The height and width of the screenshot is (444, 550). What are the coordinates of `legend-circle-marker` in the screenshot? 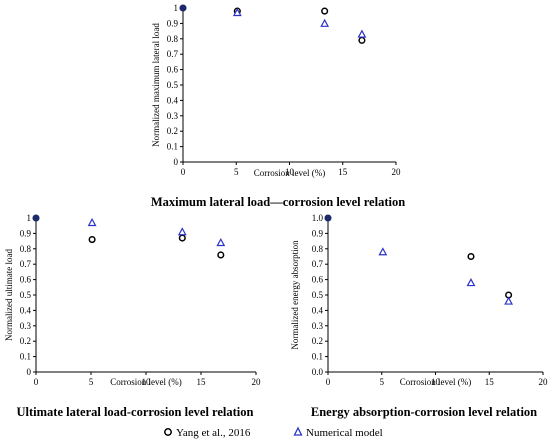 It's located at (168, 432).